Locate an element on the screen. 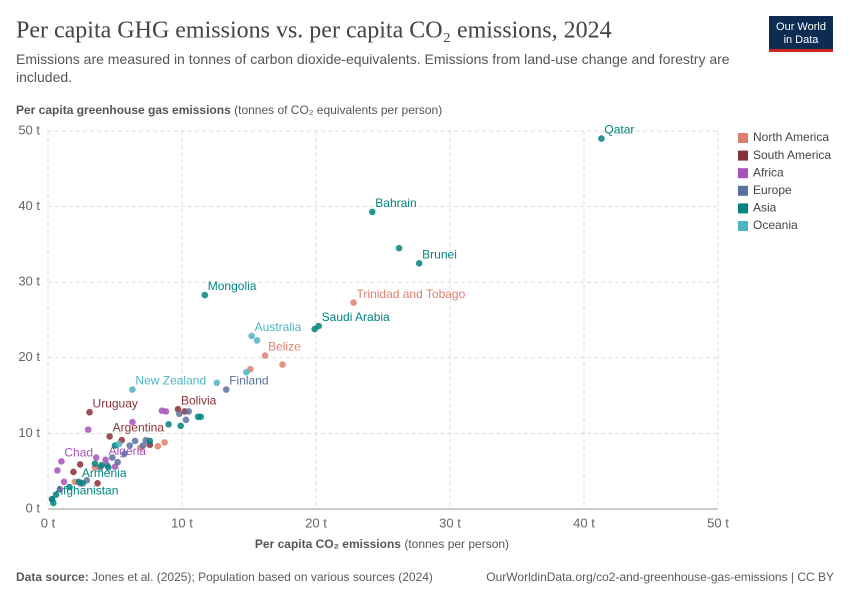 The image size is (850, 605). point-label: Qatar is located at coordinates (619, 130).